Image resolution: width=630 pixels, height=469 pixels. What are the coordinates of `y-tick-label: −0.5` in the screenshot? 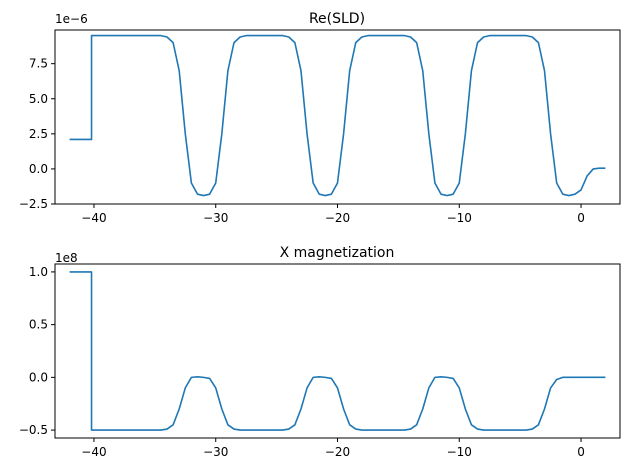 It's located at (33, 430).